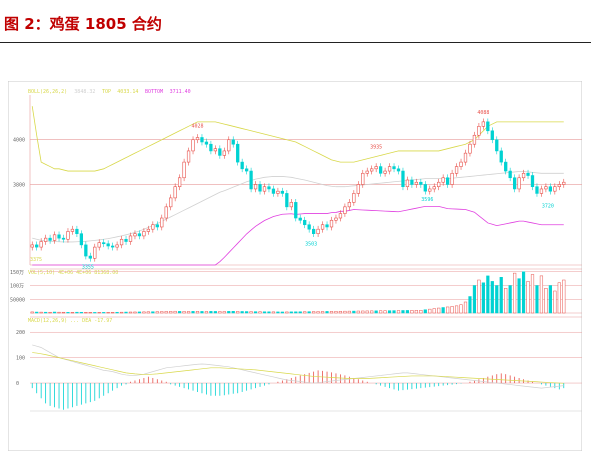 Image resolution: width=591 pixels, height=458 pixels. Describe the element at coordinates (17, 287) in the screenshot. I see `volume-tick-label: 100万` at that location.